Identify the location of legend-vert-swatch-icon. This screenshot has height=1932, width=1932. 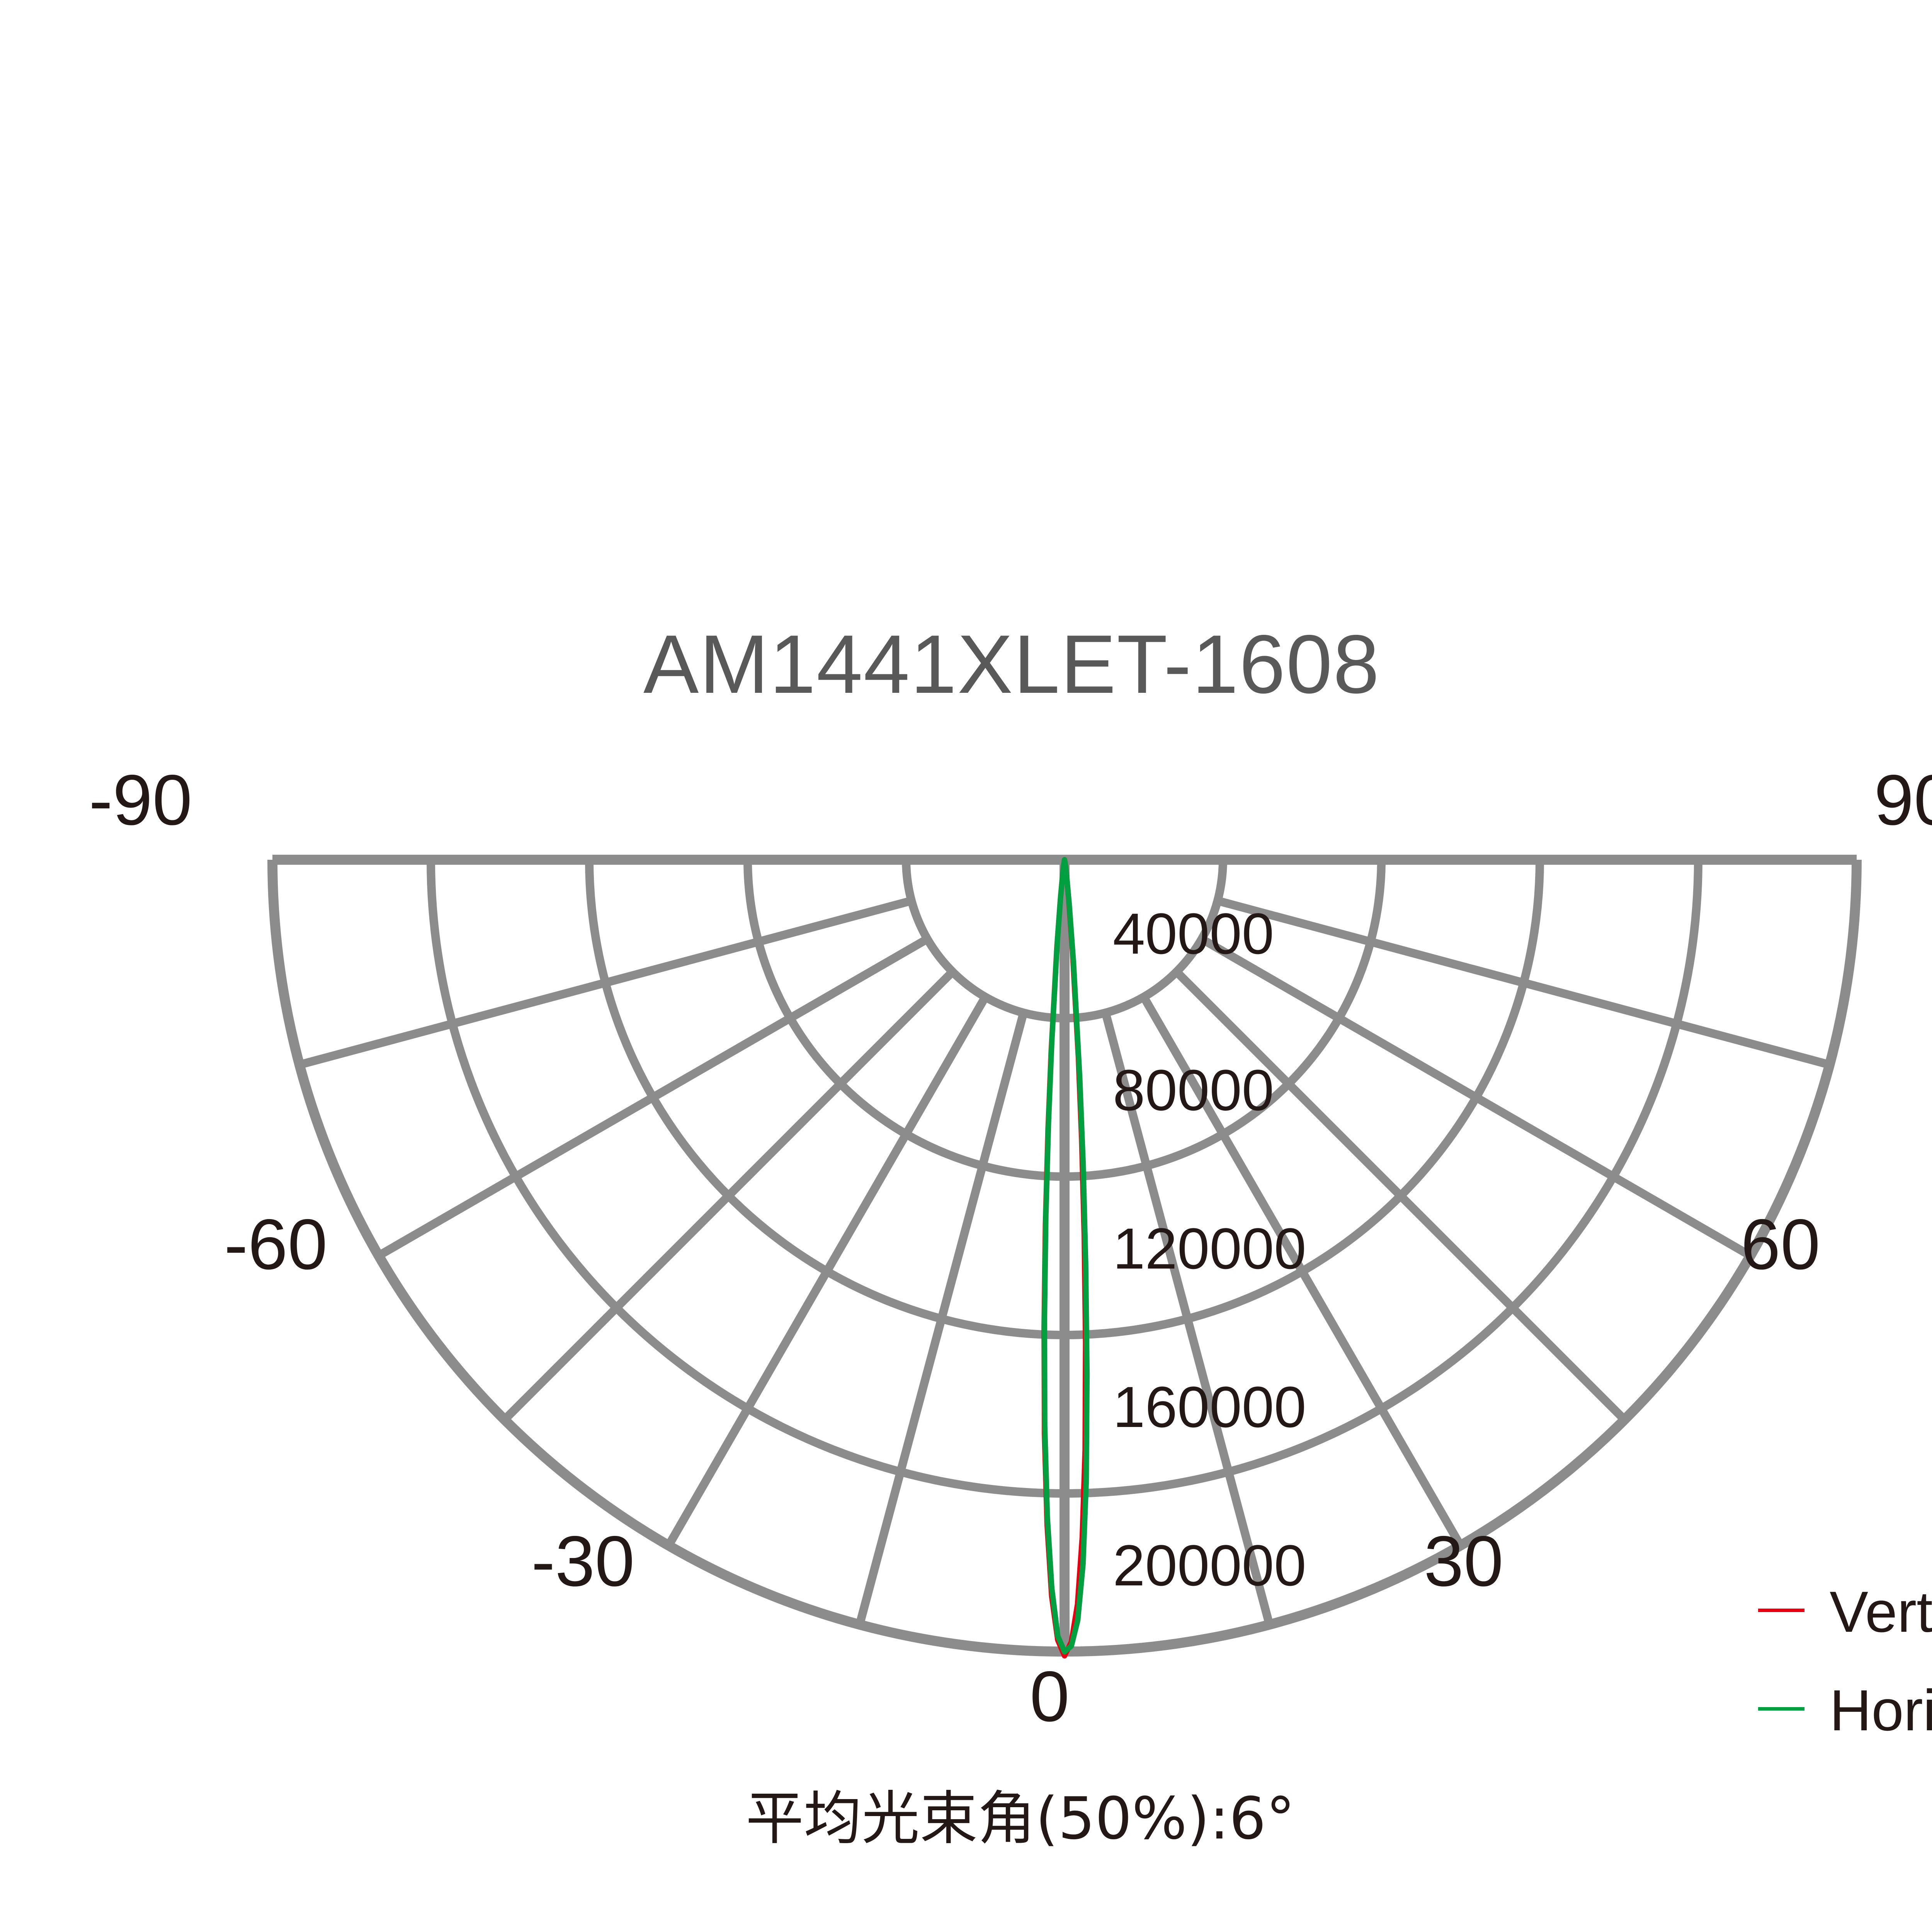
(1781, 1611).